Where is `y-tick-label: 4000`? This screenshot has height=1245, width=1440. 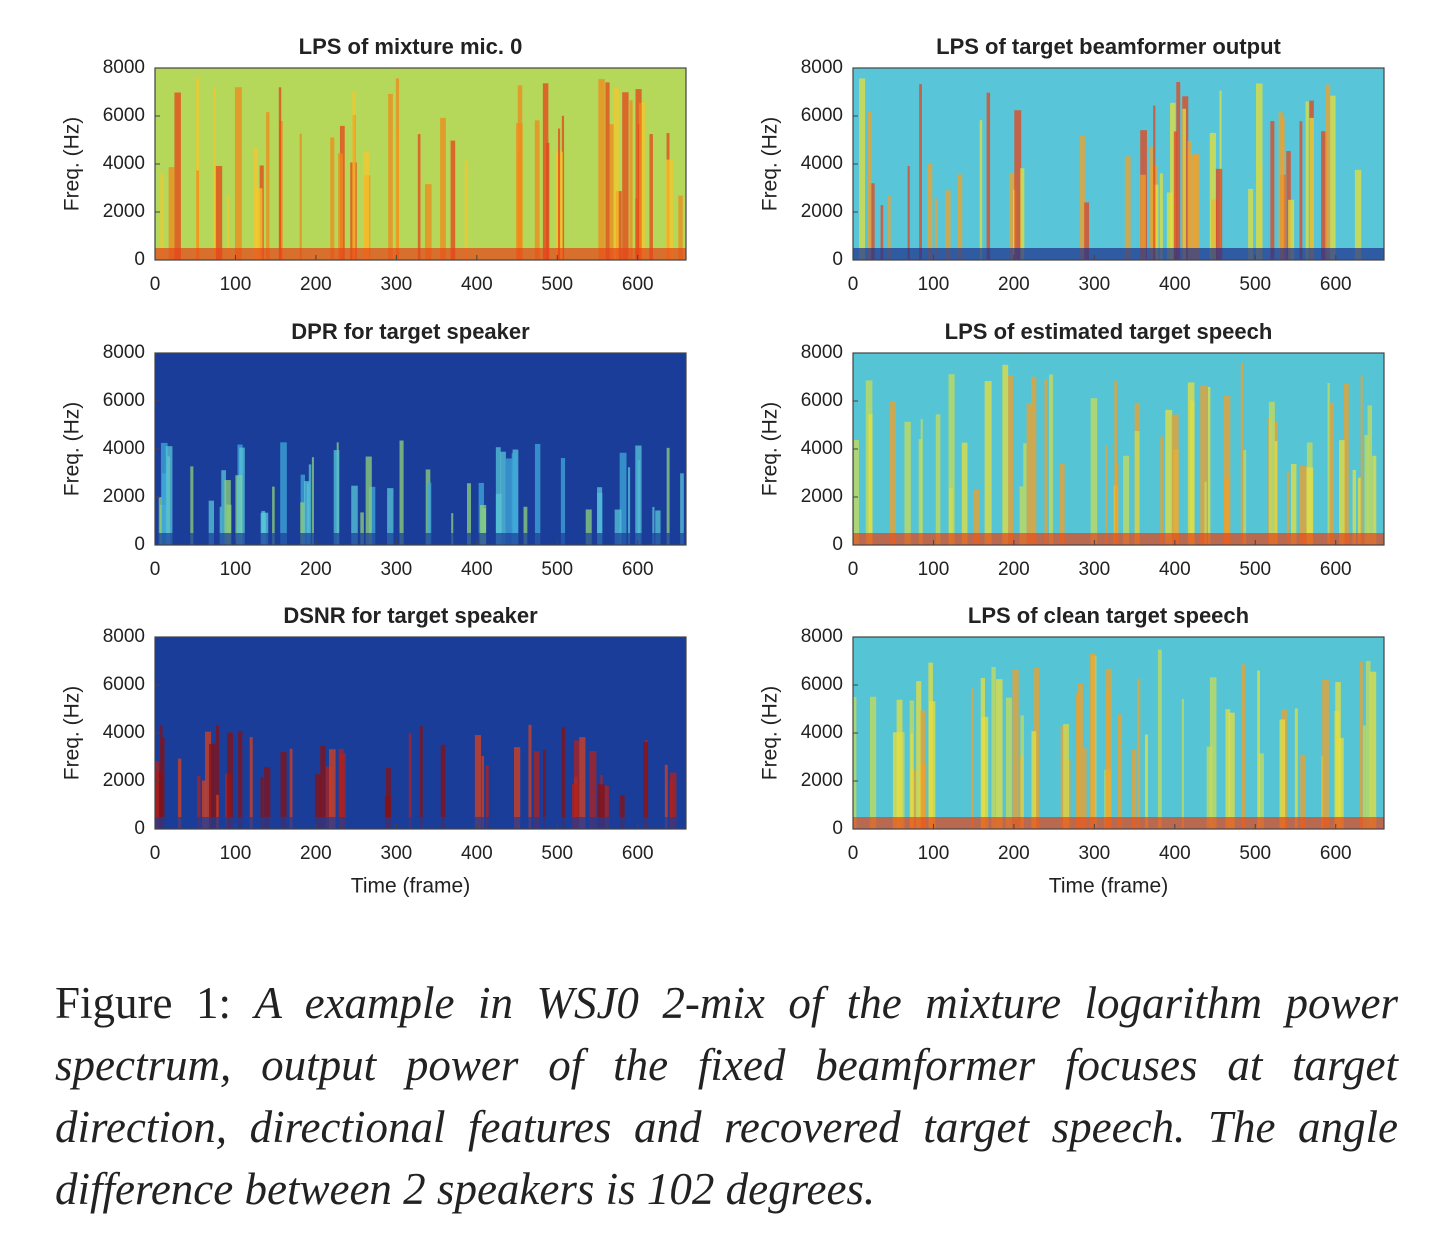
y-tick-label: 4000 is located at coordinates (124, 448).